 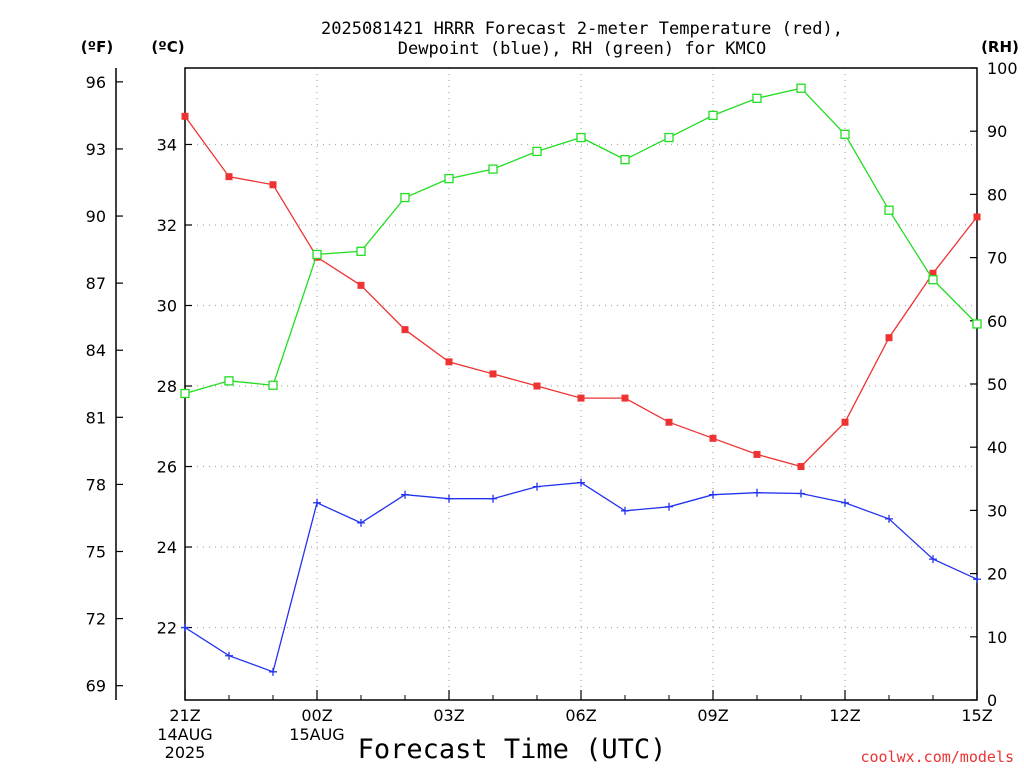 I want to click on fahrenheit-tick-label: 96, so click(x=96, y=82).